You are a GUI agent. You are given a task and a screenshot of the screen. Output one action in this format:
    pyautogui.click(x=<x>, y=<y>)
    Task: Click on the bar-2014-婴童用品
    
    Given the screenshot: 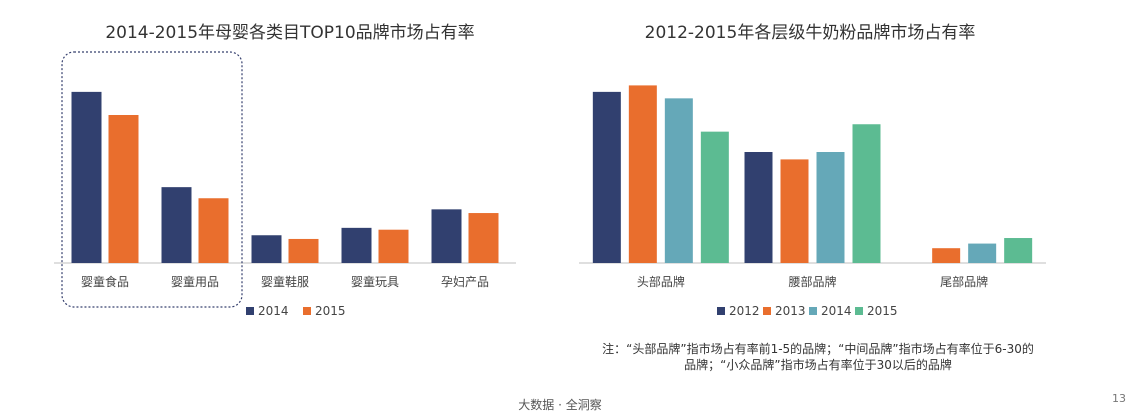 What is the action you would take?
    pyautogui.click(x=176, y=225)
    